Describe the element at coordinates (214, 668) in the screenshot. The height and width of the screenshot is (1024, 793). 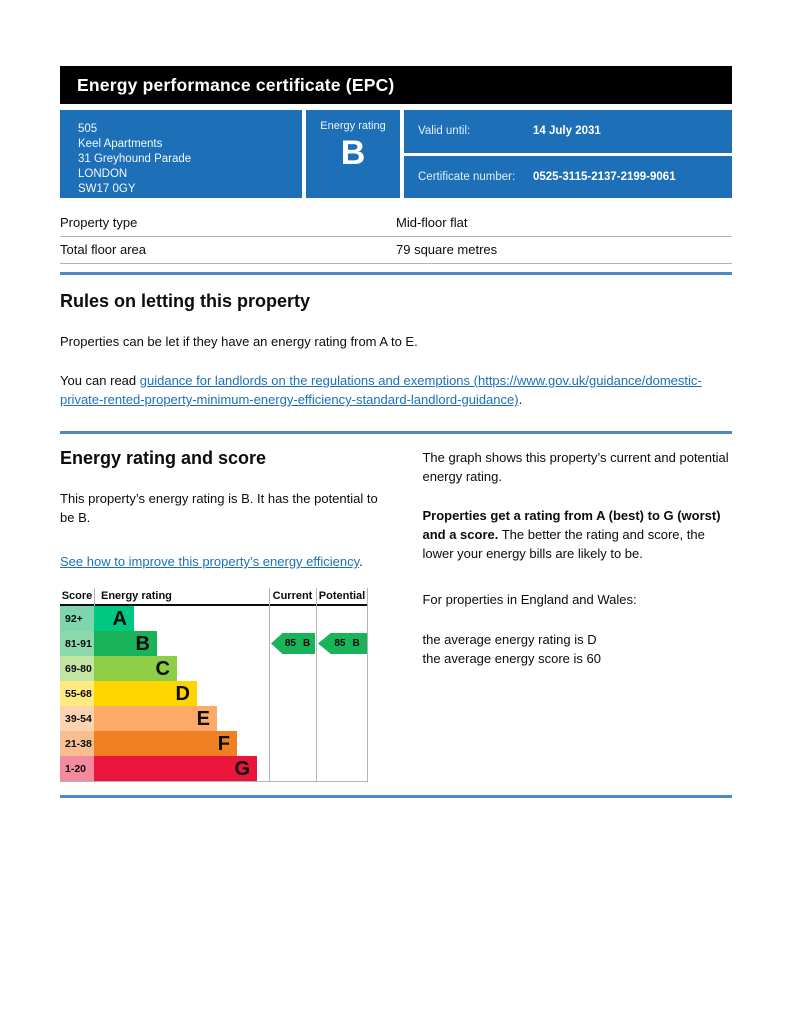
I see `epc-band-row-c: 69-80 C` at that location.